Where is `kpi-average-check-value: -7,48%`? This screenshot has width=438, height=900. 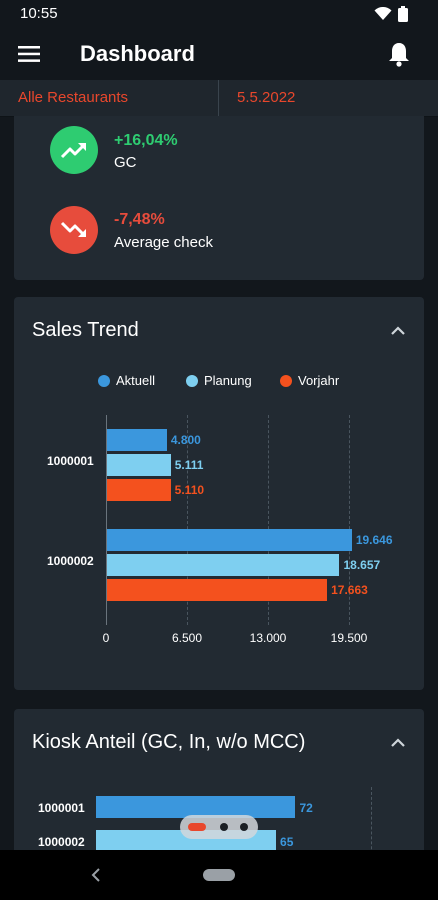
kpi-average-check-value: -7,48% is located at coordinates (139, 219).